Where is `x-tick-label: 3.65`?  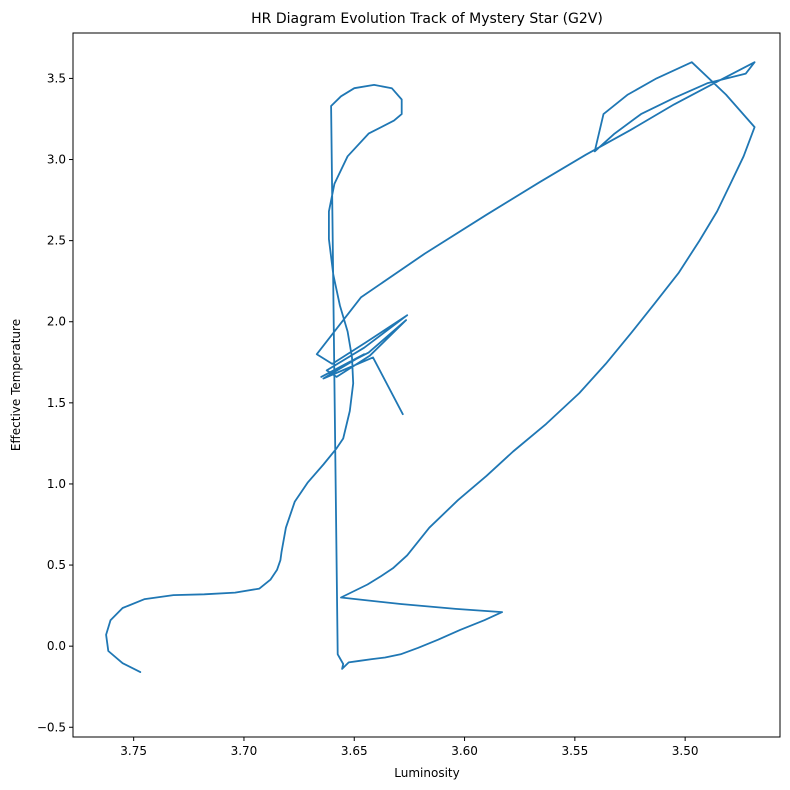
x-tick-label: 3.65 is located at coordinates (354, 751).